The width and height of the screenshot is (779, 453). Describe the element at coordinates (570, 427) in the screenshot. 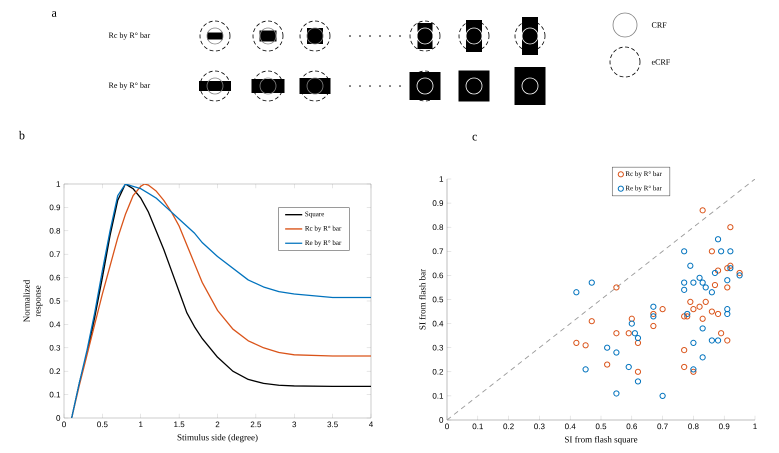

I see `x-tick-label: 0.4` at that location.